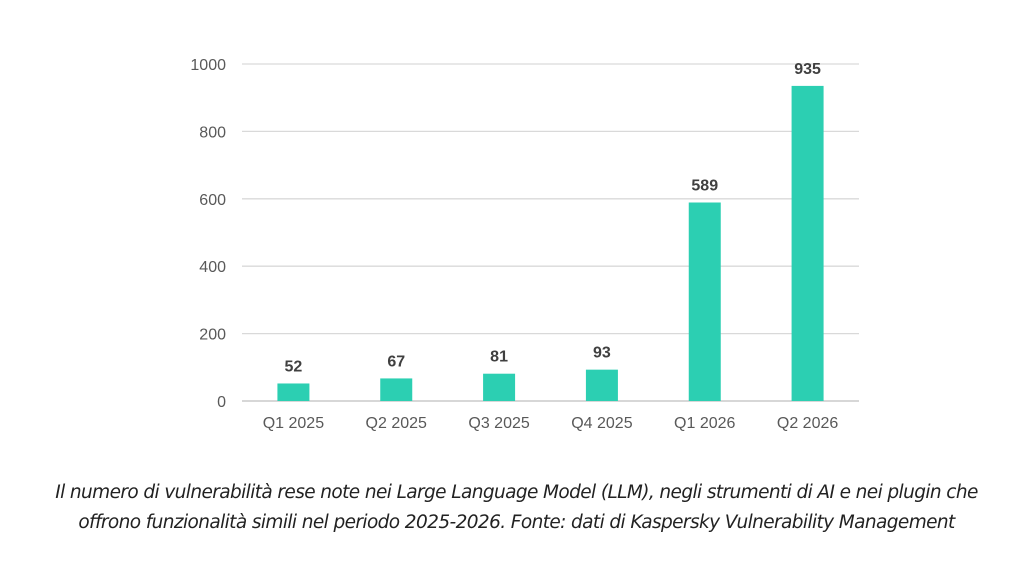 This screenshot has height=570, width=1033. What do you see at coordinates (208, 234) in the screenshot?
I see `y-axis-tick-labels: 0 200 400 600 800 1000` at bounding box center [208, 234].